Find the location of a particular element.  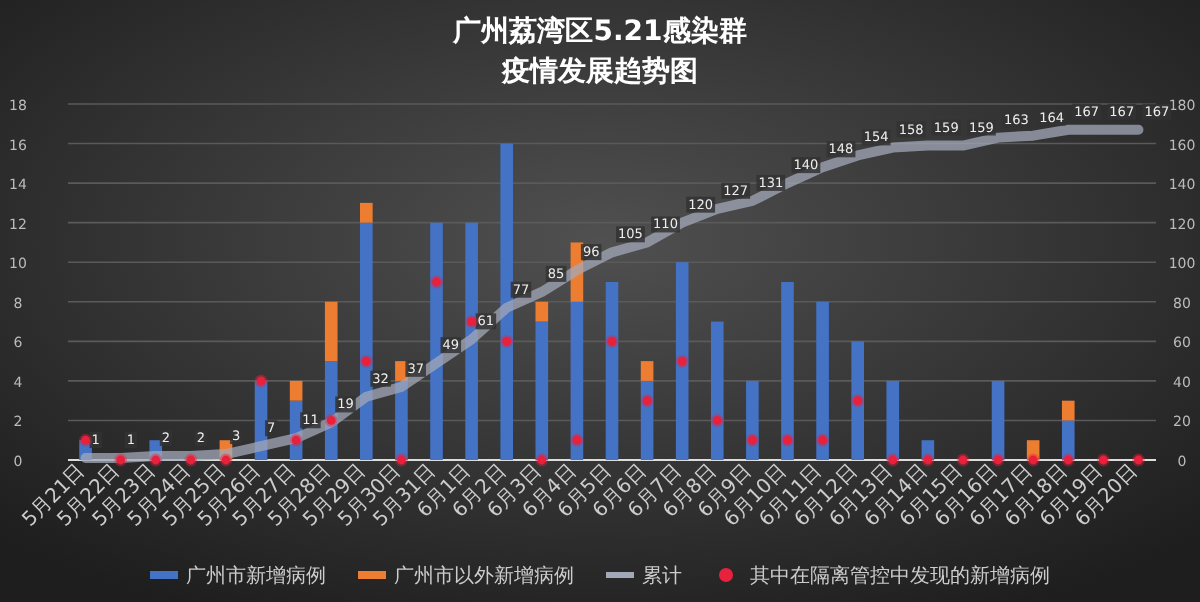

legend-label: 广州市新增病例 is located at coordinates (256, 576).